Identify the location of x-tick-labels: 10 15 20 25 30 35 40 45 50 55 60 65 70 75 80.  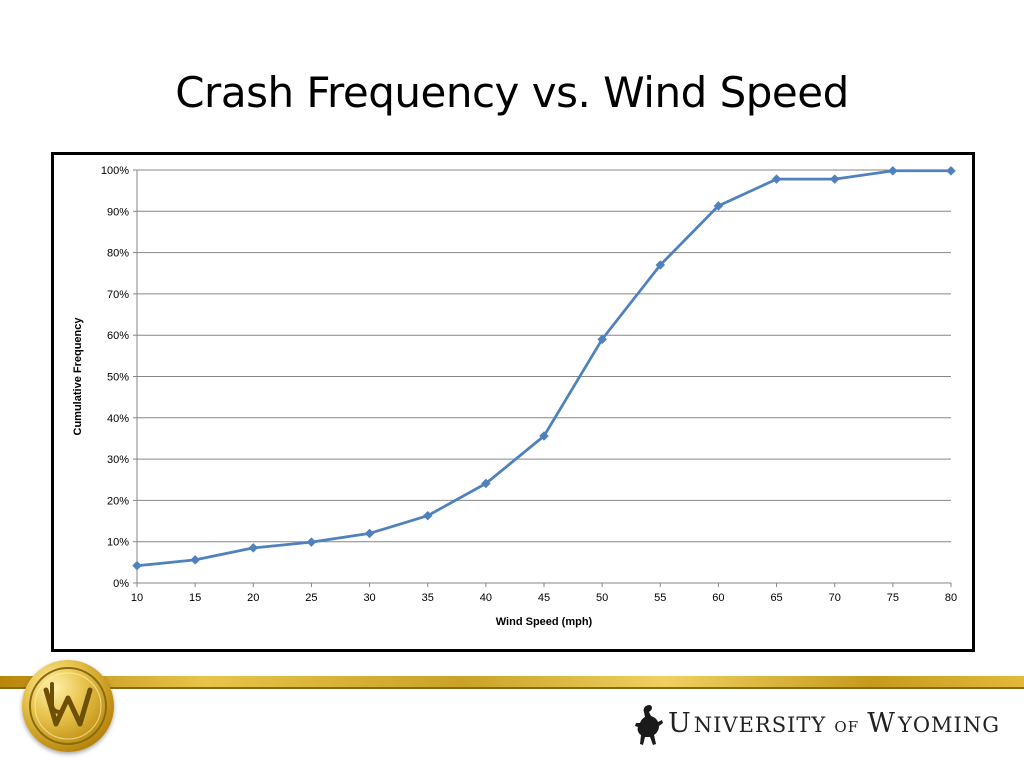
(544, 598).